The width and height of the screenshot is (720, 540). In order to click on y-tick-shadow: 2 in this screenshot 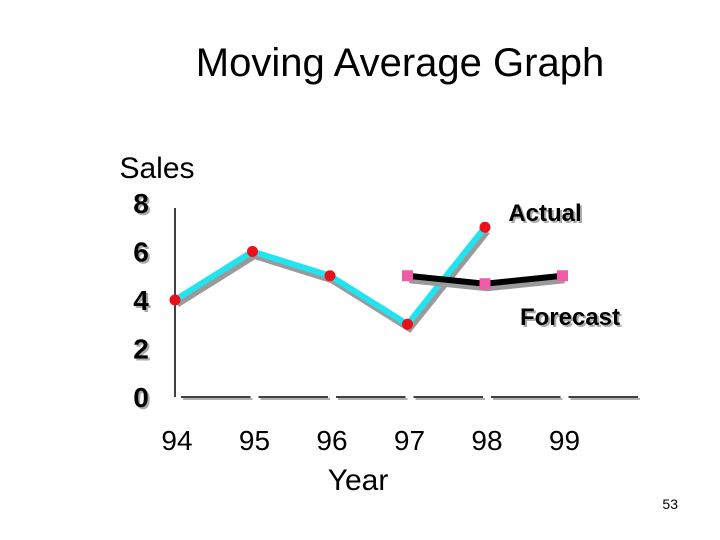, I will do `click(143, 351)`.